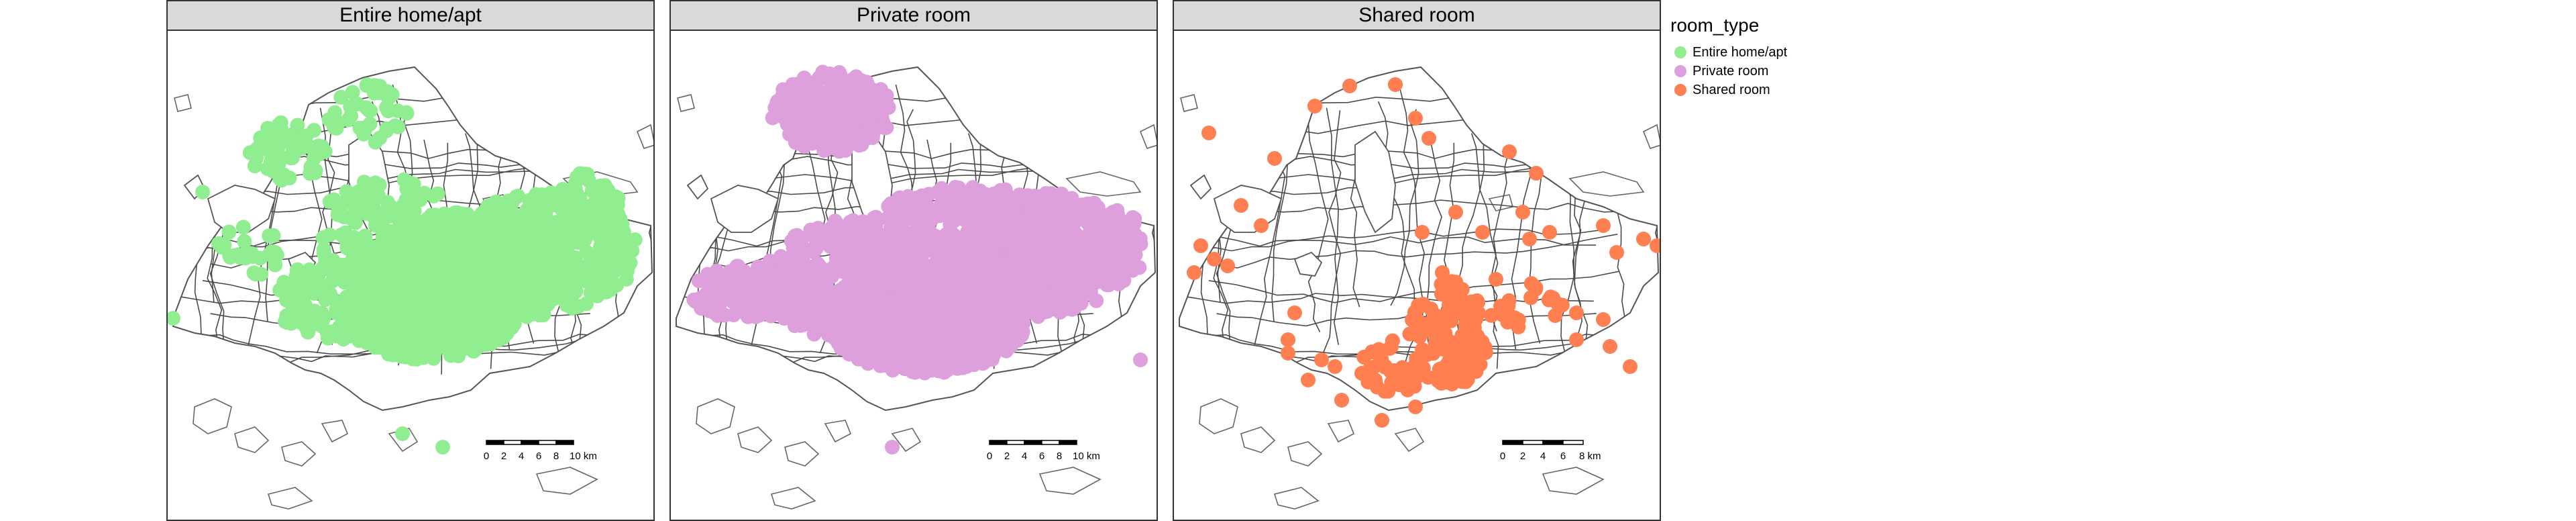 Image resolution: width=2576 pixels, height=521 pixels. What do you see at coordinates (538, 456) in the screenshot?
I see `scale-bar-label: 6` at bounding box center [538, 456].